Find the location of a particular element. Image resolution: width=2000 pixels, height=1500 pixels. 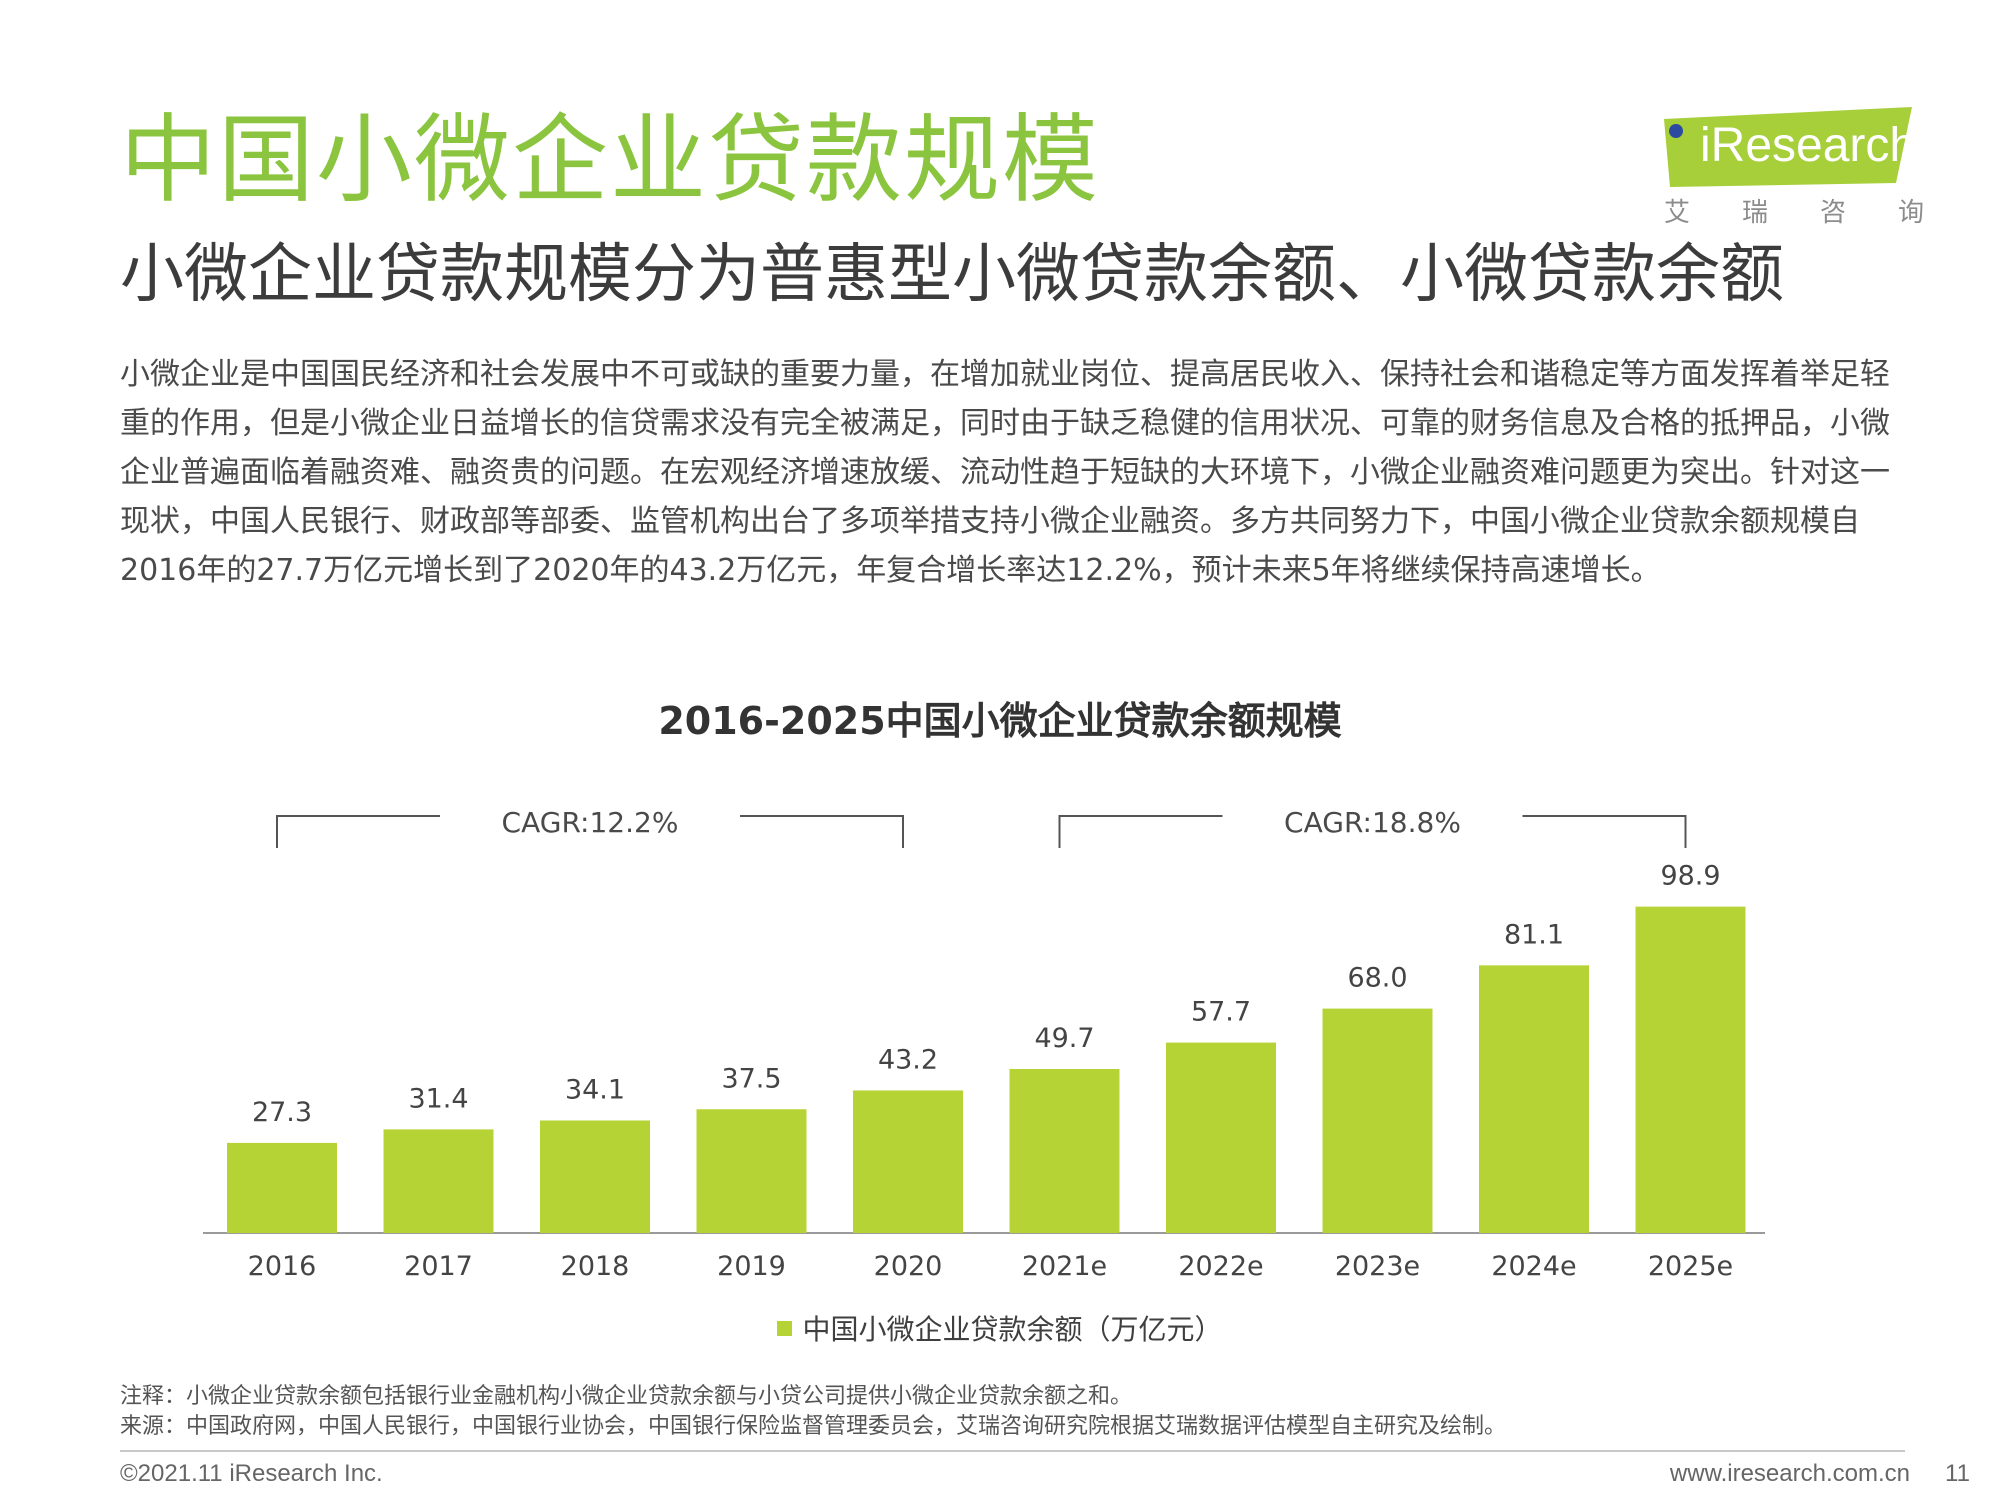

legend-swatch is located at coordinates (785, 1328).